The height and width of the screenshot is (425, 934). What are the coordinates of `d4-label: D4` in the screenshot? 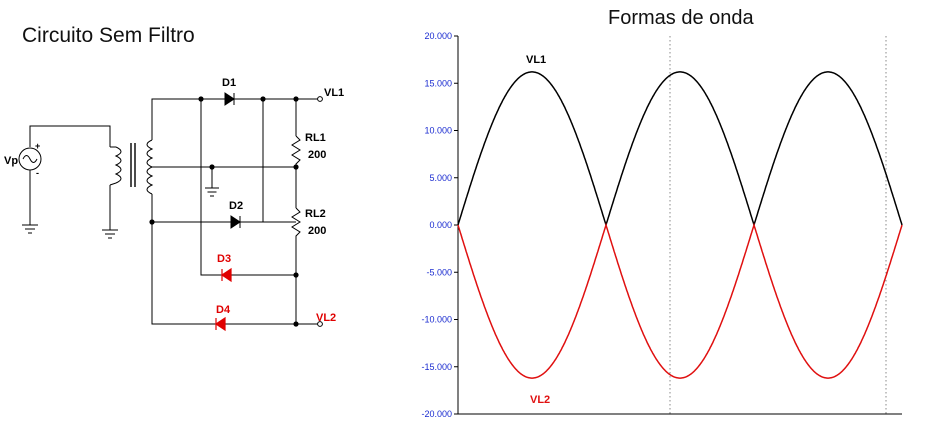 It's located at (223, 310).